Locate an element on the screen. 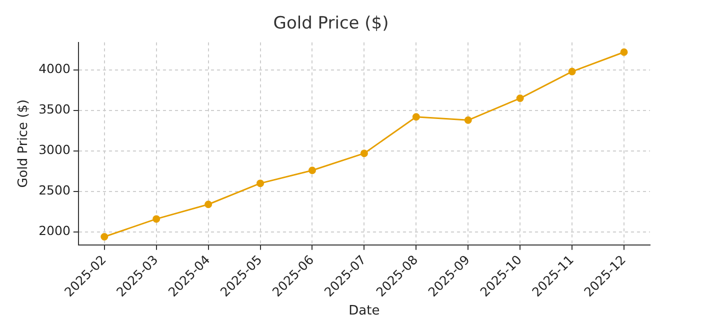  y-tick-label: 2500 is located at coordinates (54, 190).